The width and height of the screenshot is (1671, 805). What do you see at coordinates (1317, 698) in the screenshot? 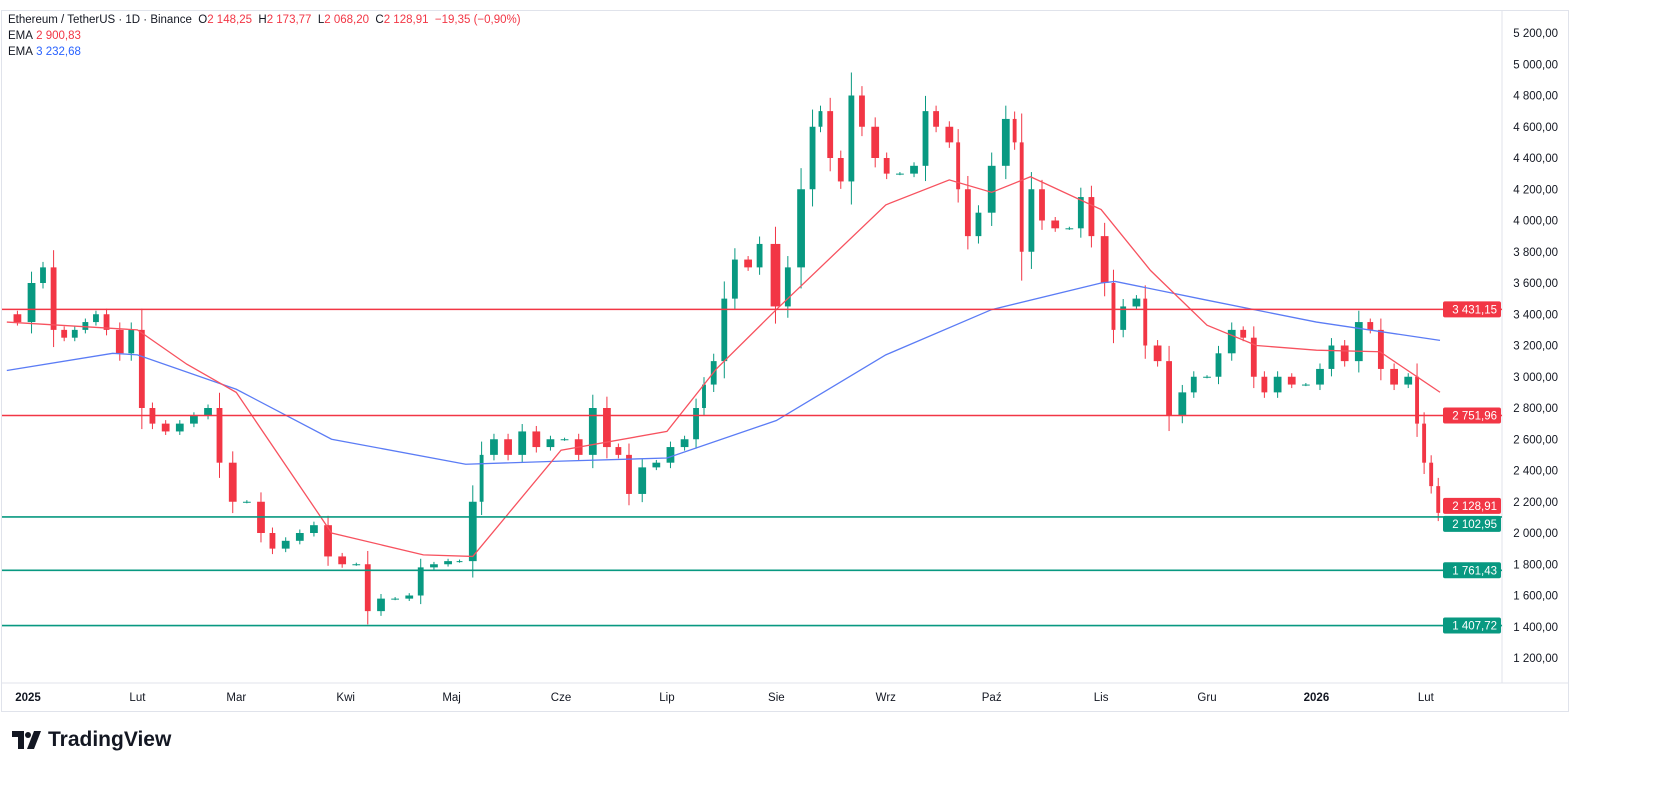
I see `x-tick-label: 2026` at bounding box center [1317, 698].